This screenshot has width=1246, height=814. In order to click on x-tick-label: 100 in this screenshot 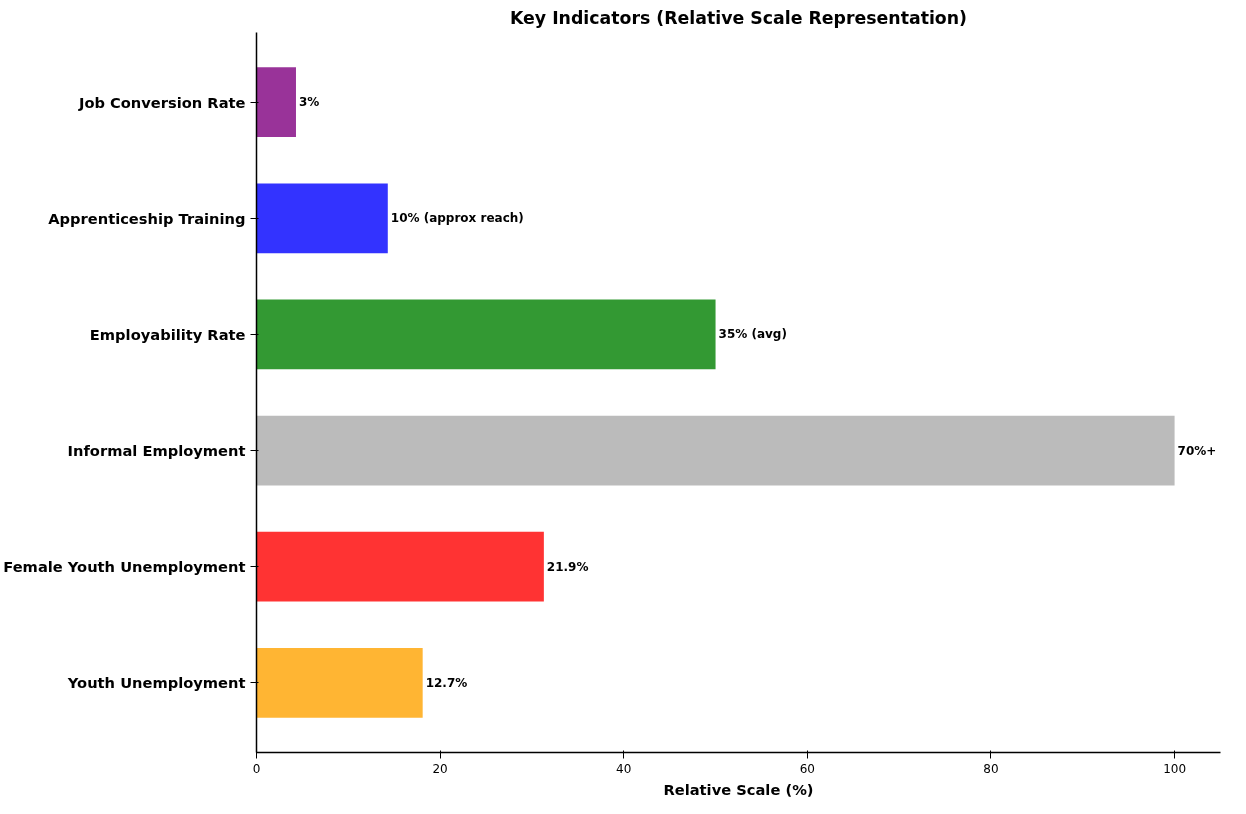, I will do `click(1175, 768)`.